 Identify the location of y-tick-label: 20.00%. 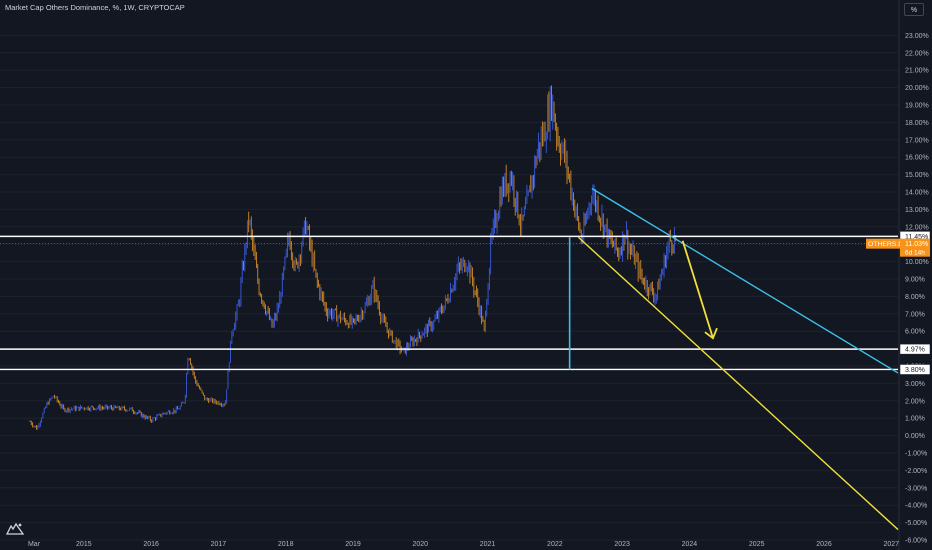
(917, 88).